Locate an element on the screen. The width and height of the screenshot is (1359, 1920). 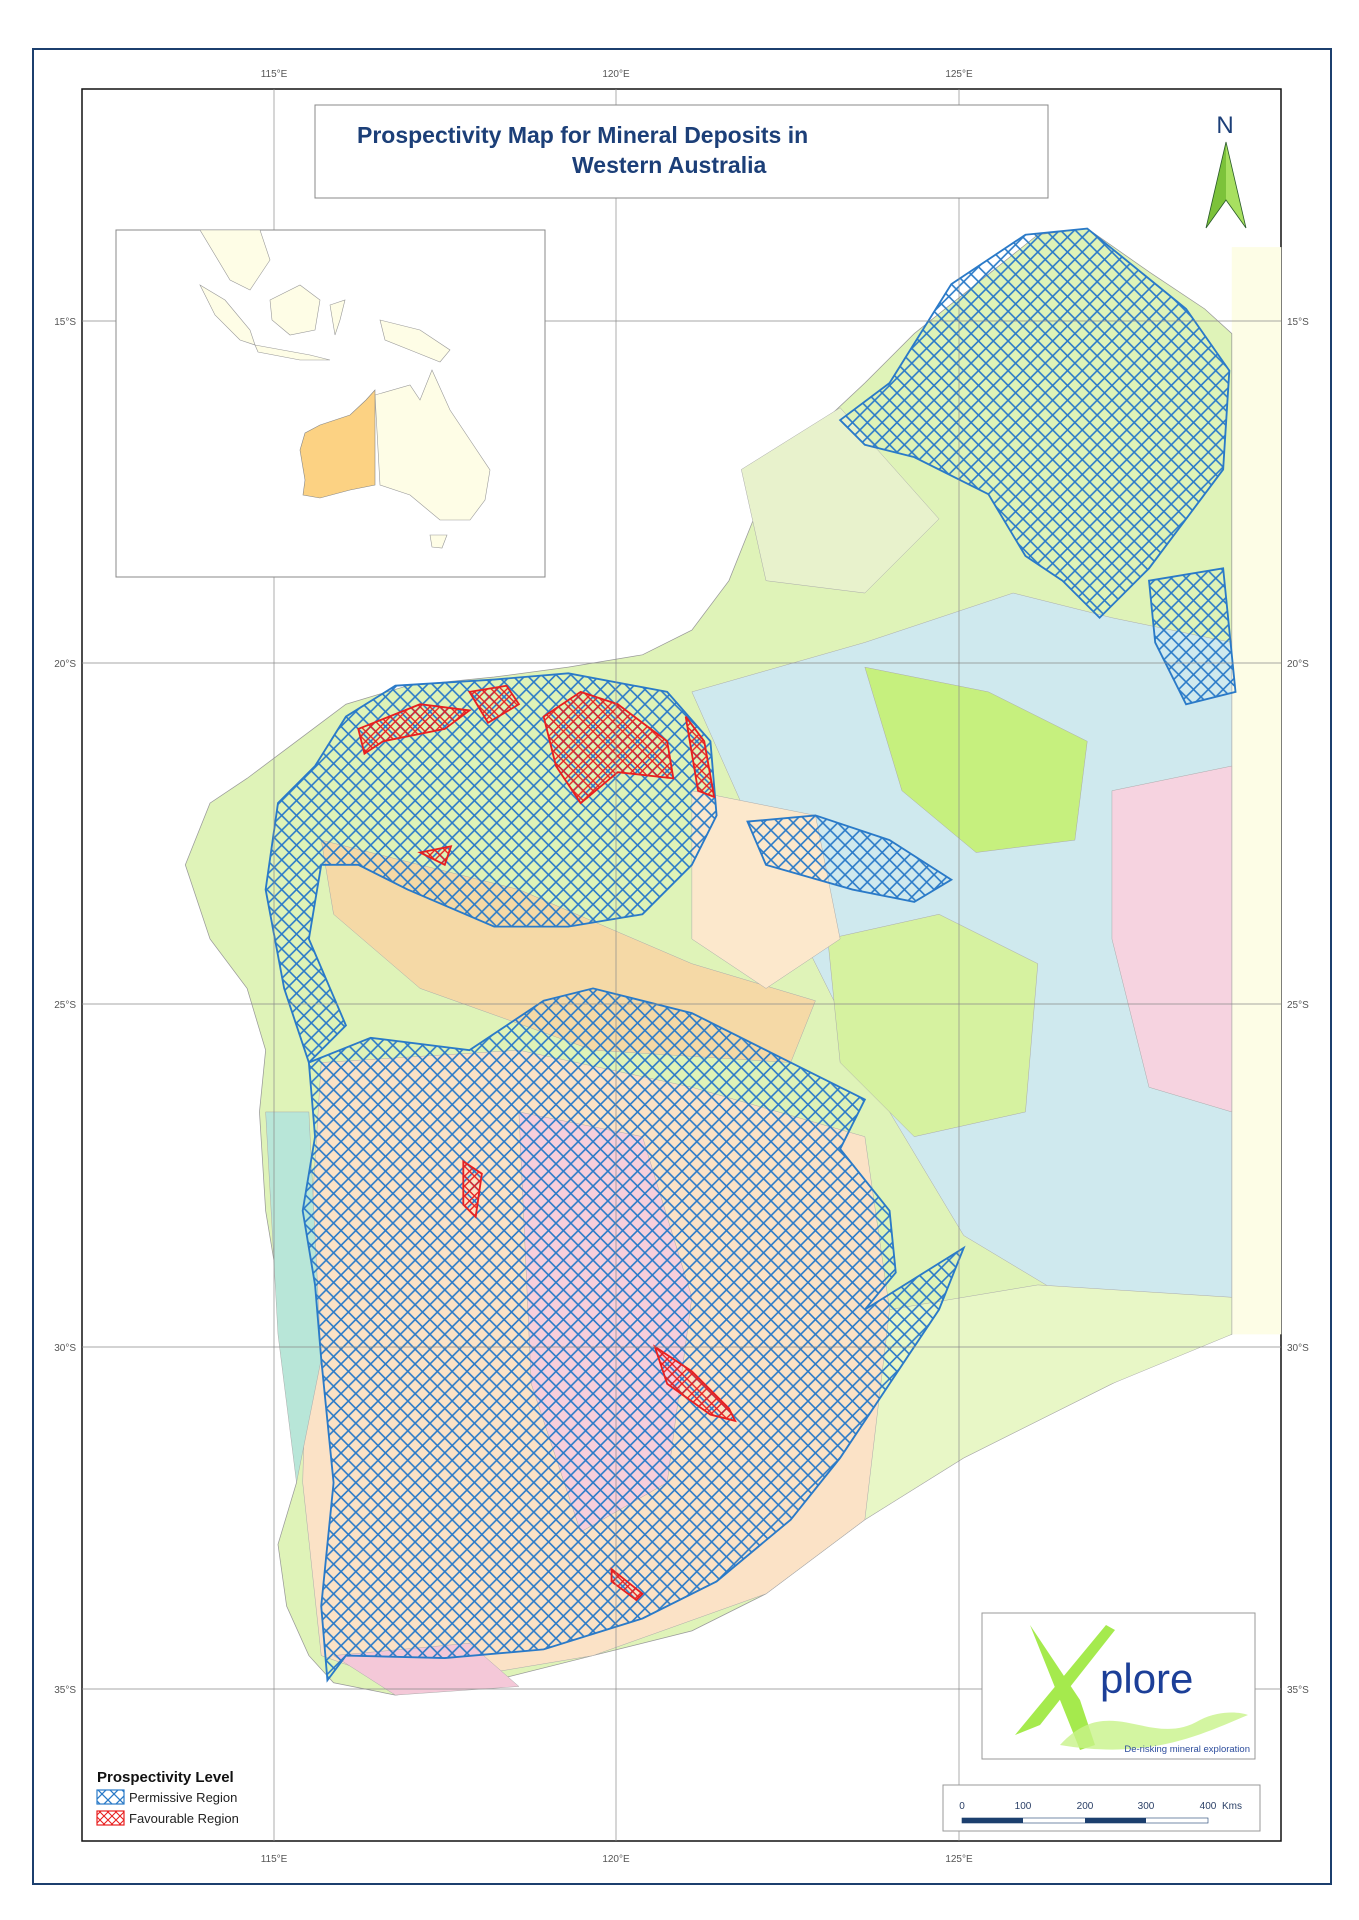
inset-new-guinea is located at coordinates (415, 341).